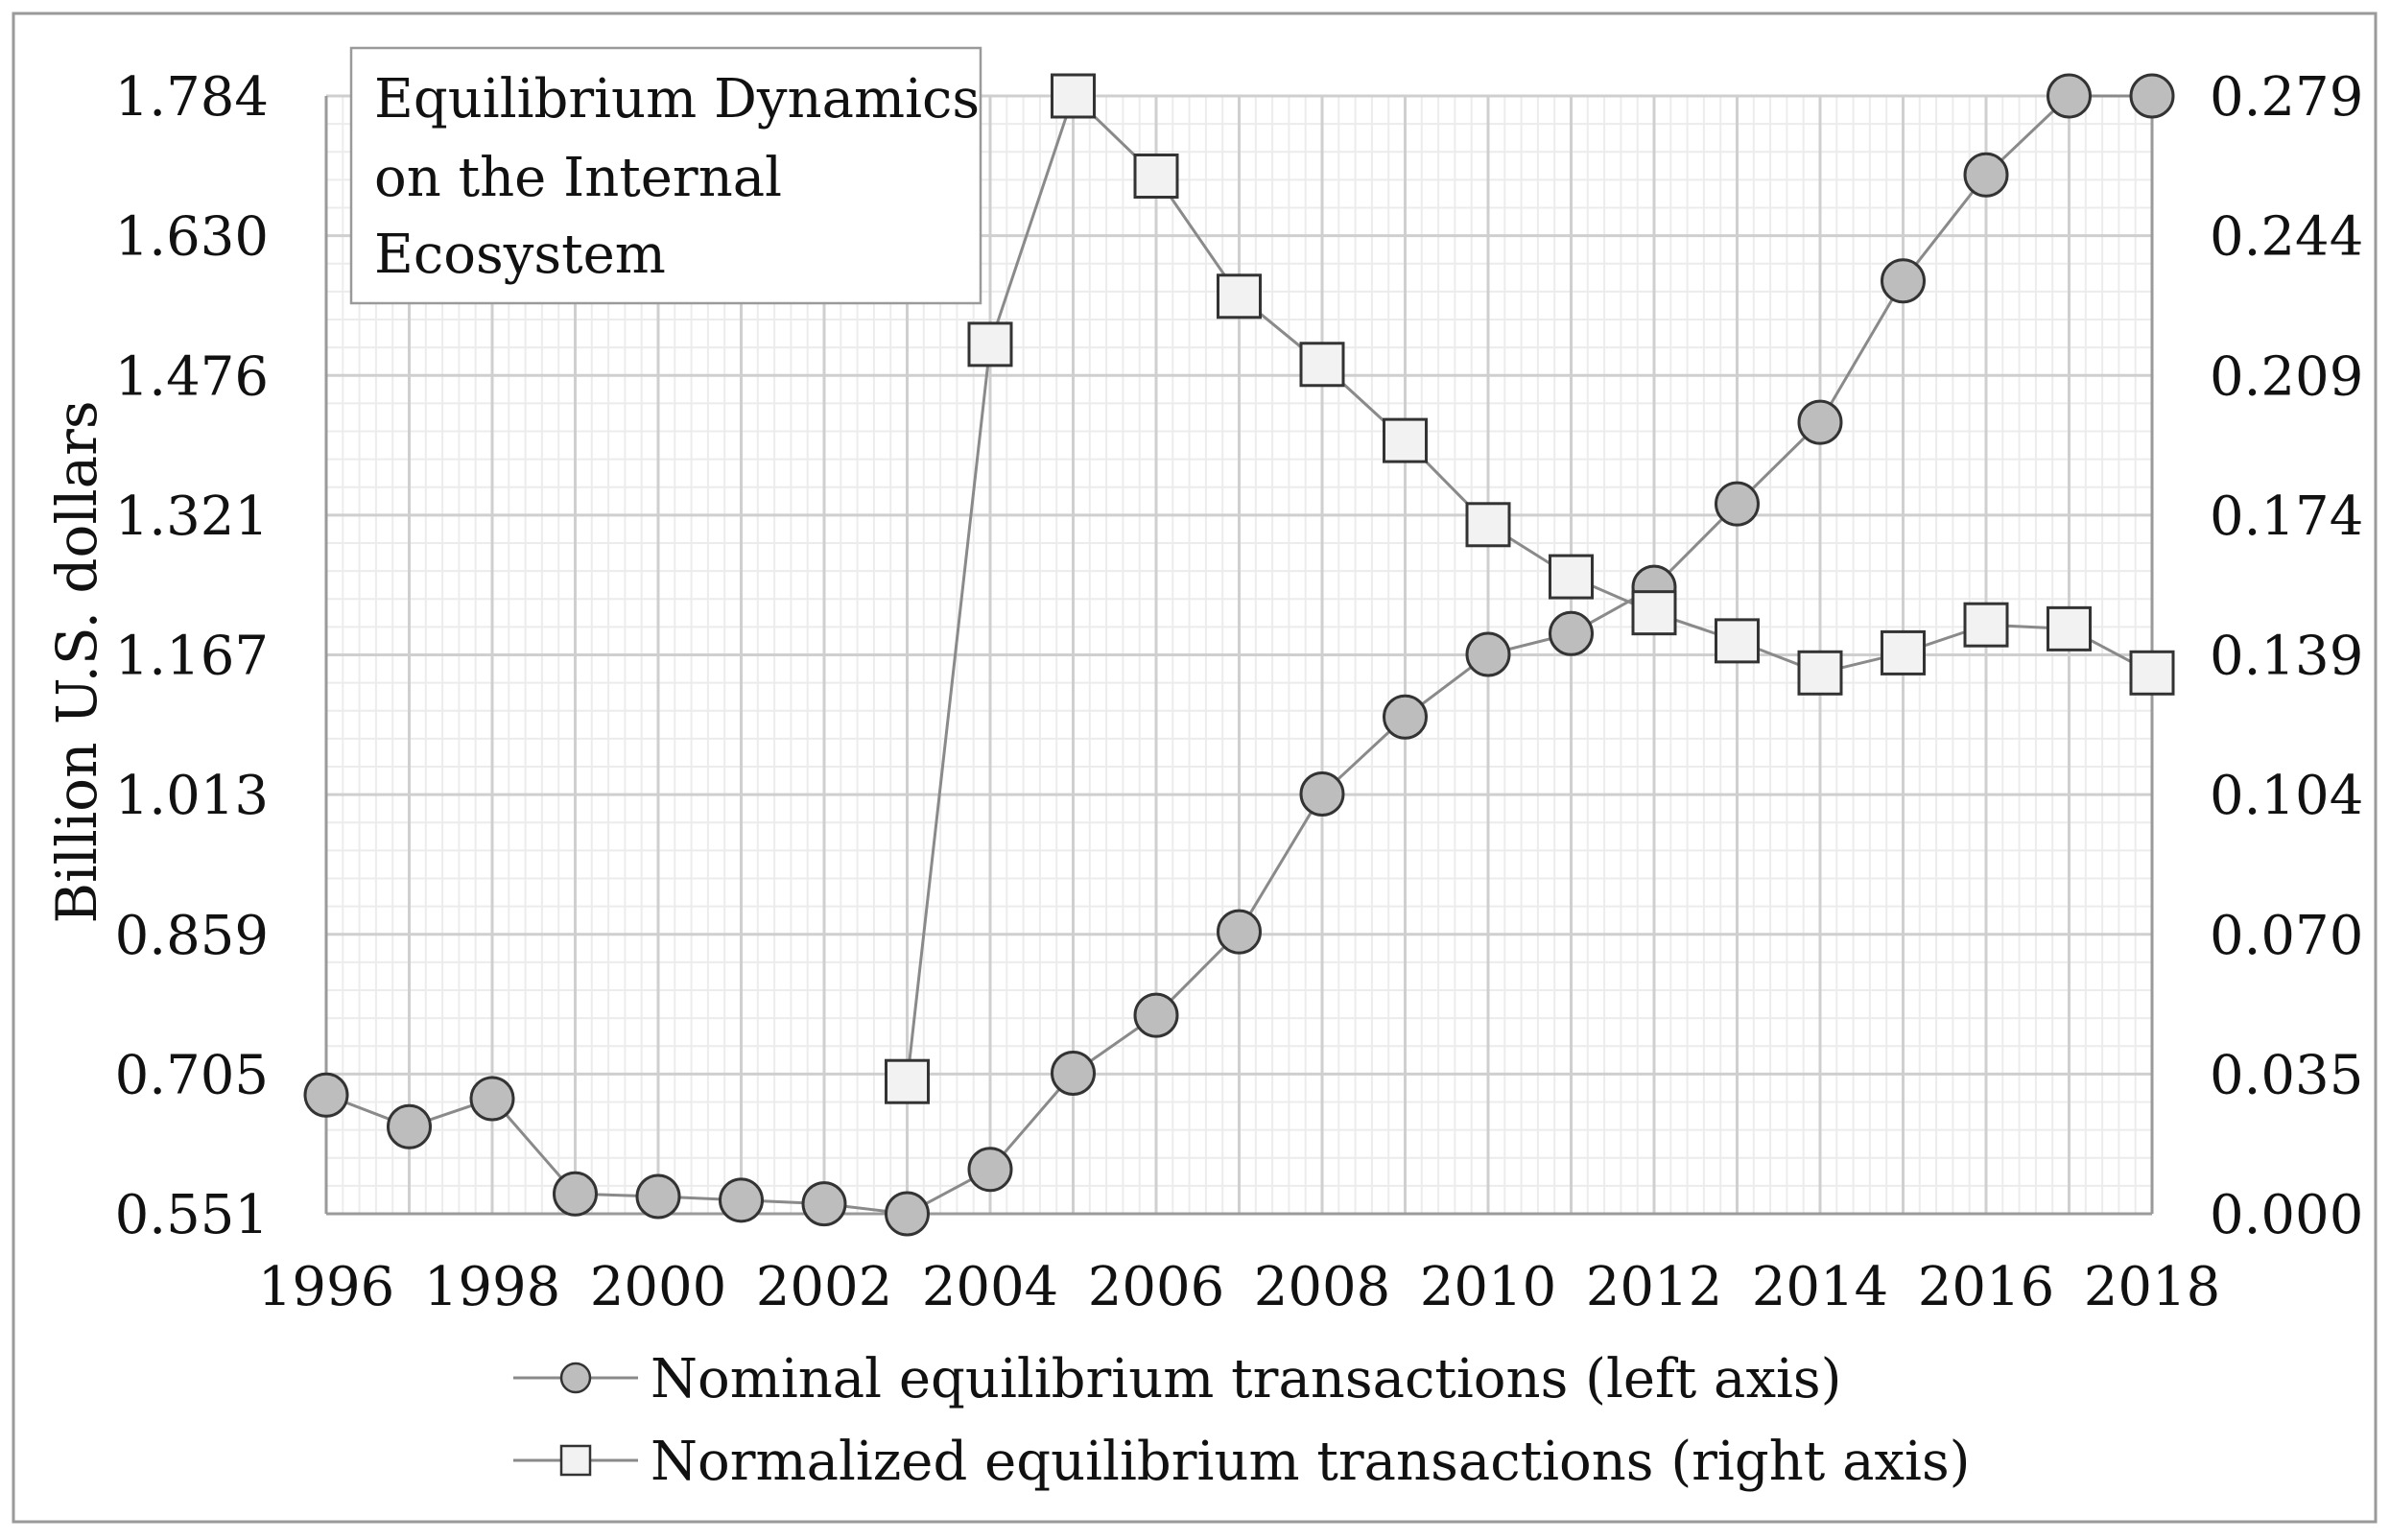 This screenshot has width=2390, height=1540. What do you see at coordinates (76, 661) in the screenshot?
I see `y-axis-title: Billion U.S. dollars` at bounding box center [76, 661].